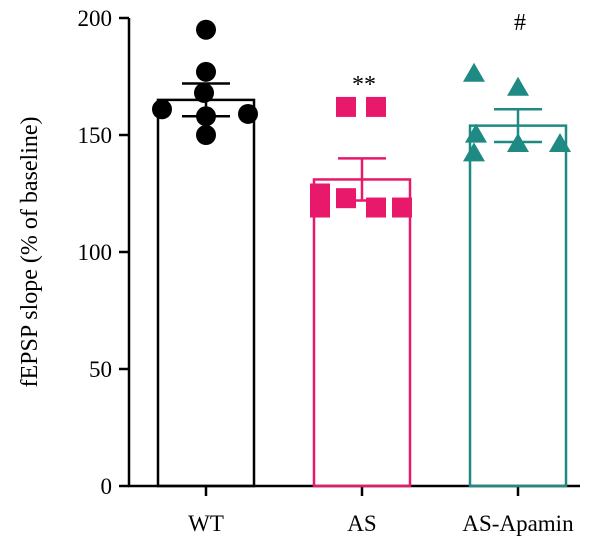 The width and height of the screenshot is (600, 548). What do you see at coordinates (518, 523) in the screenshot?
I see `x-tick-label: AS-Apamin` at bounding box center [518, 523].